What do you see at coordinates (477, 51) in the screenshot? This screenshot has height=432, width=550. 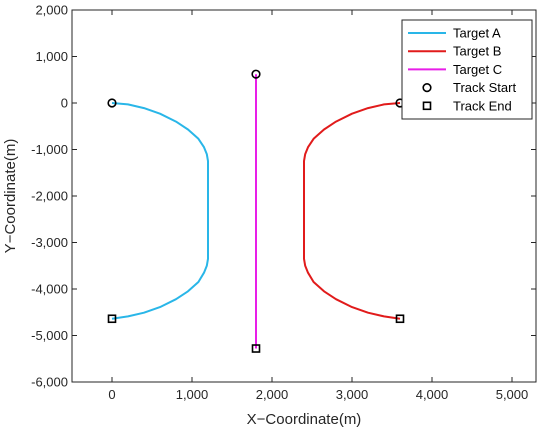 I see `legend-label-target-b: Target B` at bounding box center [477, 51].